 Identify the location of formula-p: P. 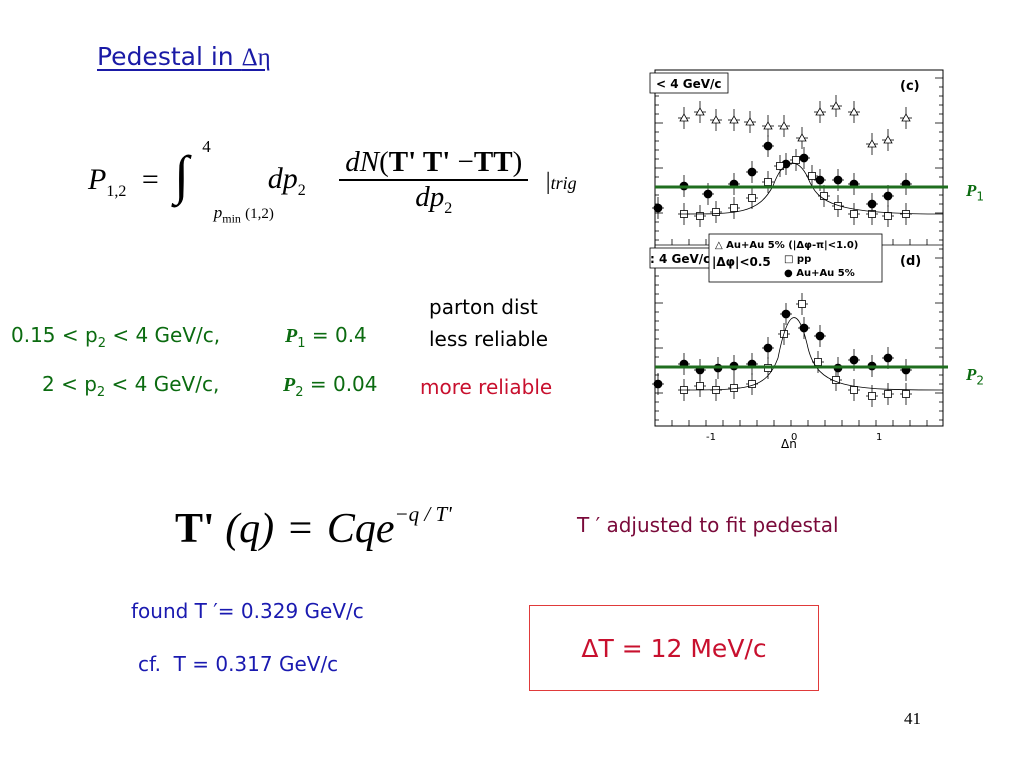
(97, 179).